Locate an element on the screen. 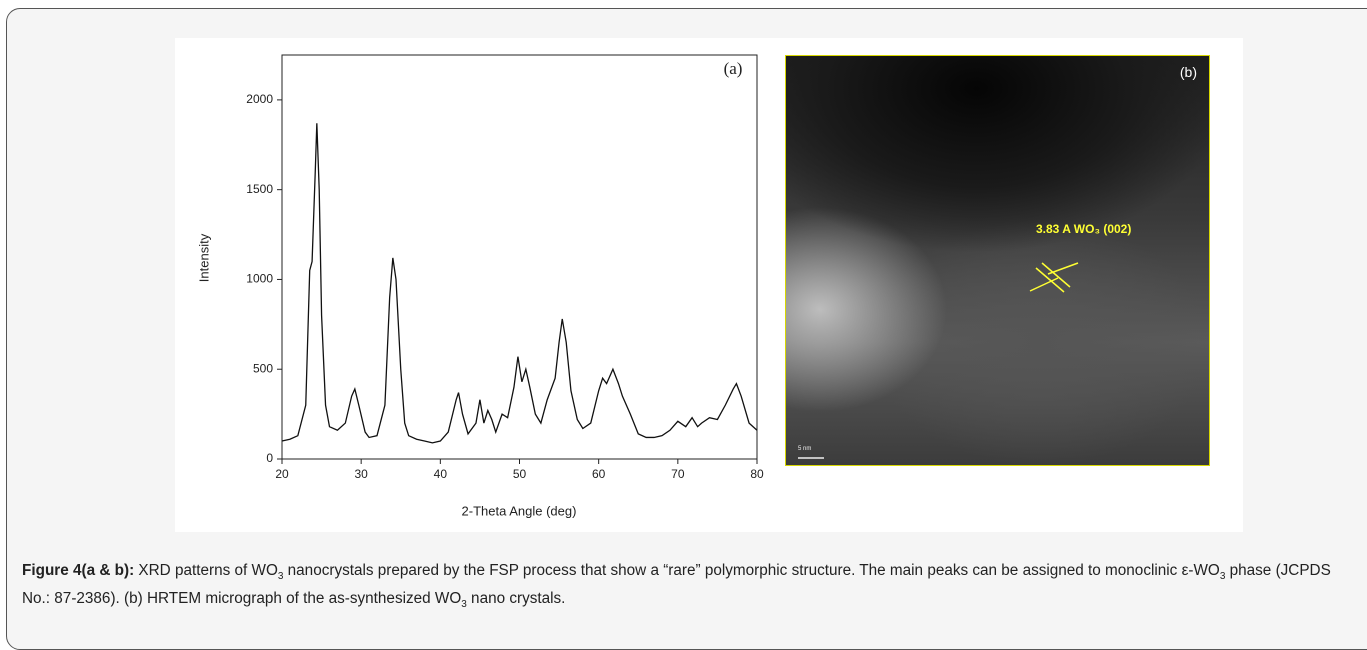 The width and height of the screenshot is (1367, 650). caption-label: Figure 4(a & b): is located at coordinates (78, 570).